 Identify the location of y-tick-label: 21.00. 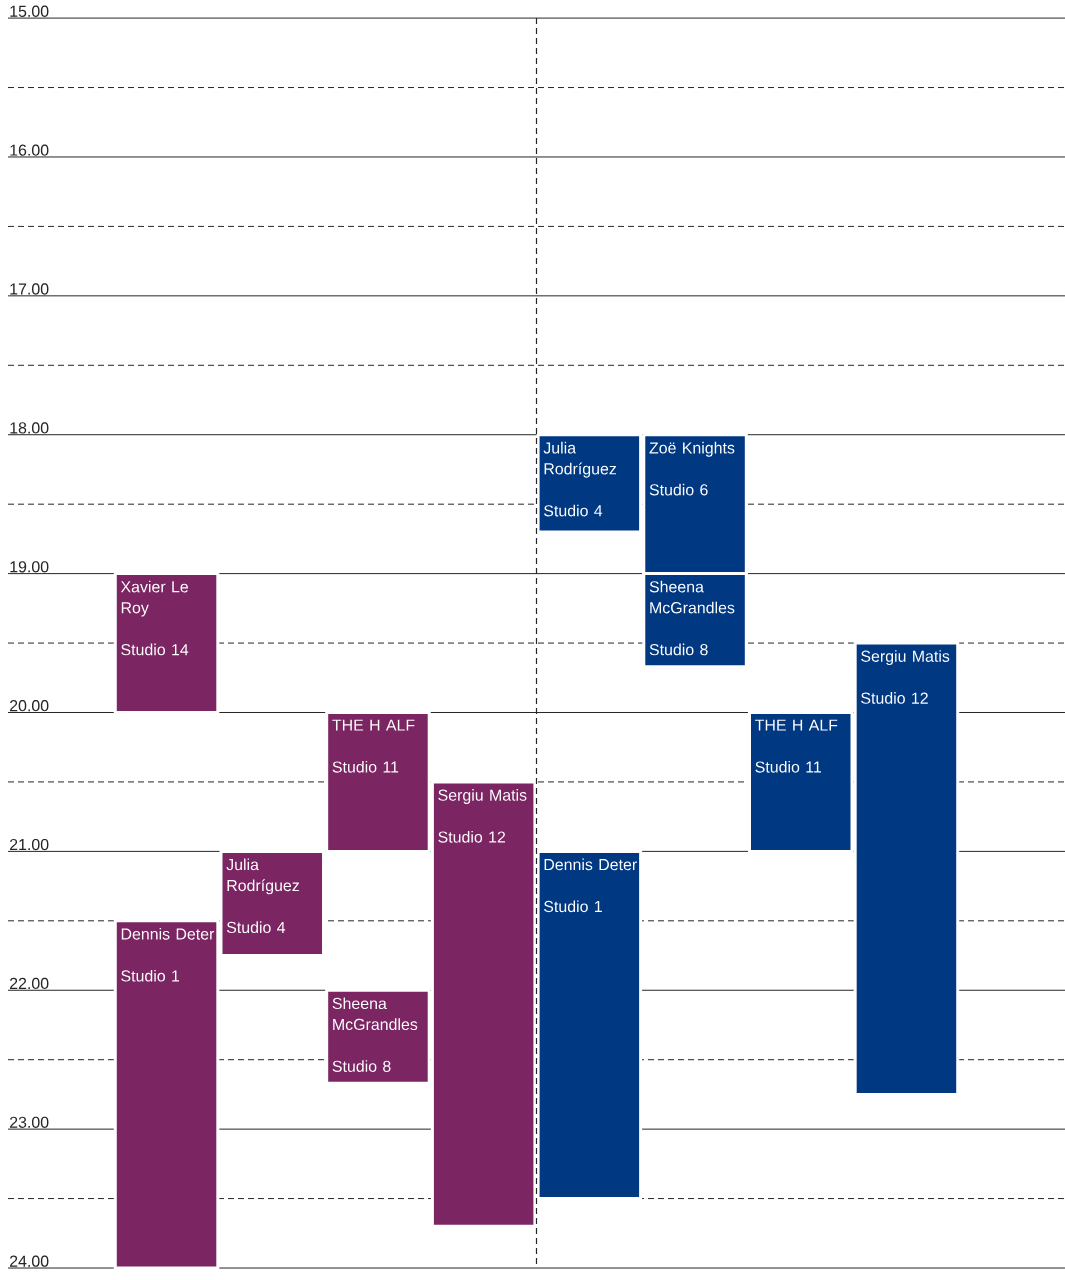
(29, 844).